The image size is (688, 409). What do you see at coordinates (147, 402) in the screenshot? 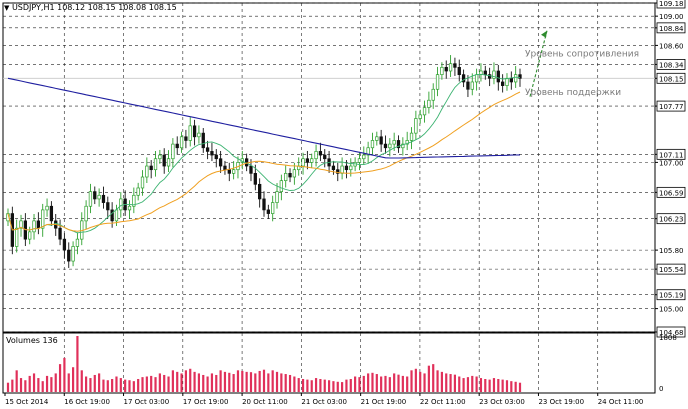
I see `time-axis-label: 17 Oct 03:00` at bounding box center [147, 402].